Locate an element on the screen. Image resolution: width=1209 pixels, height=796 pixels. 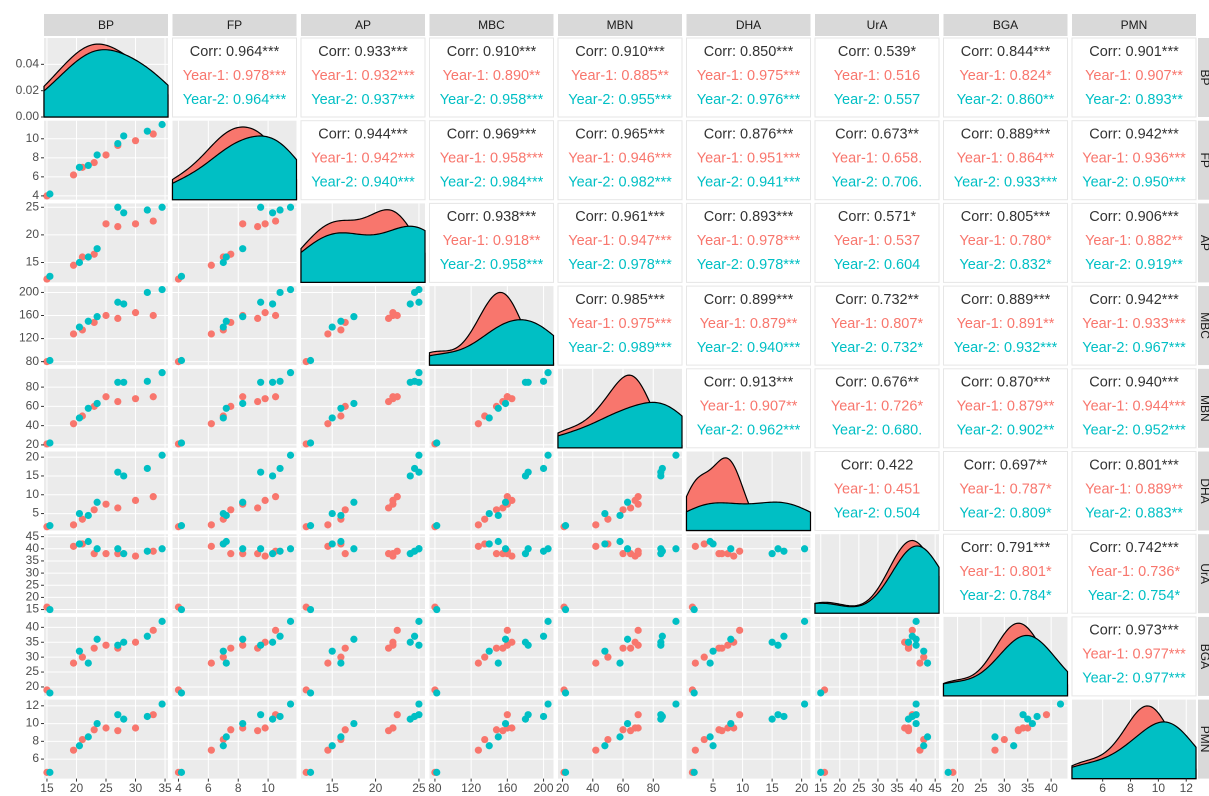
row-label: AP is located at coordinates (1203, 243).